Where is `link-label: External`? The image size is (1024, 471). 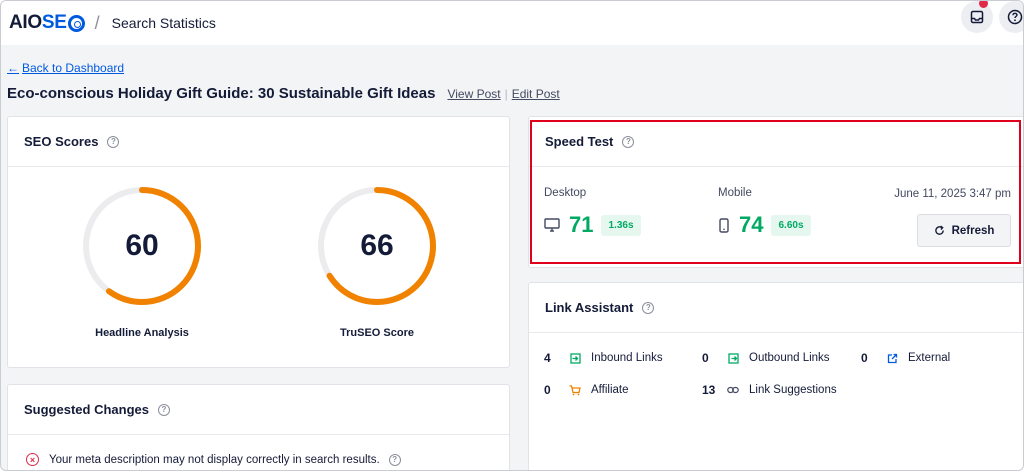 link-label: External is located at coordinates (929, 358).